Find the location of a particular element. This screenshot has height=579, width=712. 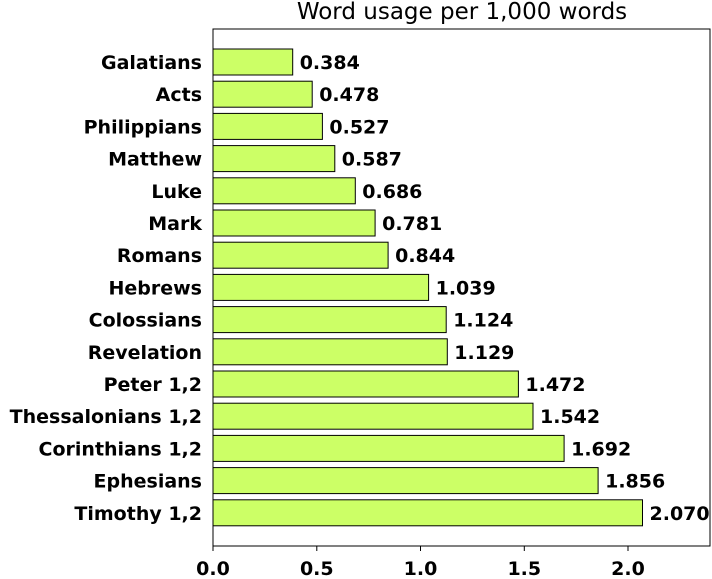

x-tick-label: 0.0 is located at coordinates (213, 568).